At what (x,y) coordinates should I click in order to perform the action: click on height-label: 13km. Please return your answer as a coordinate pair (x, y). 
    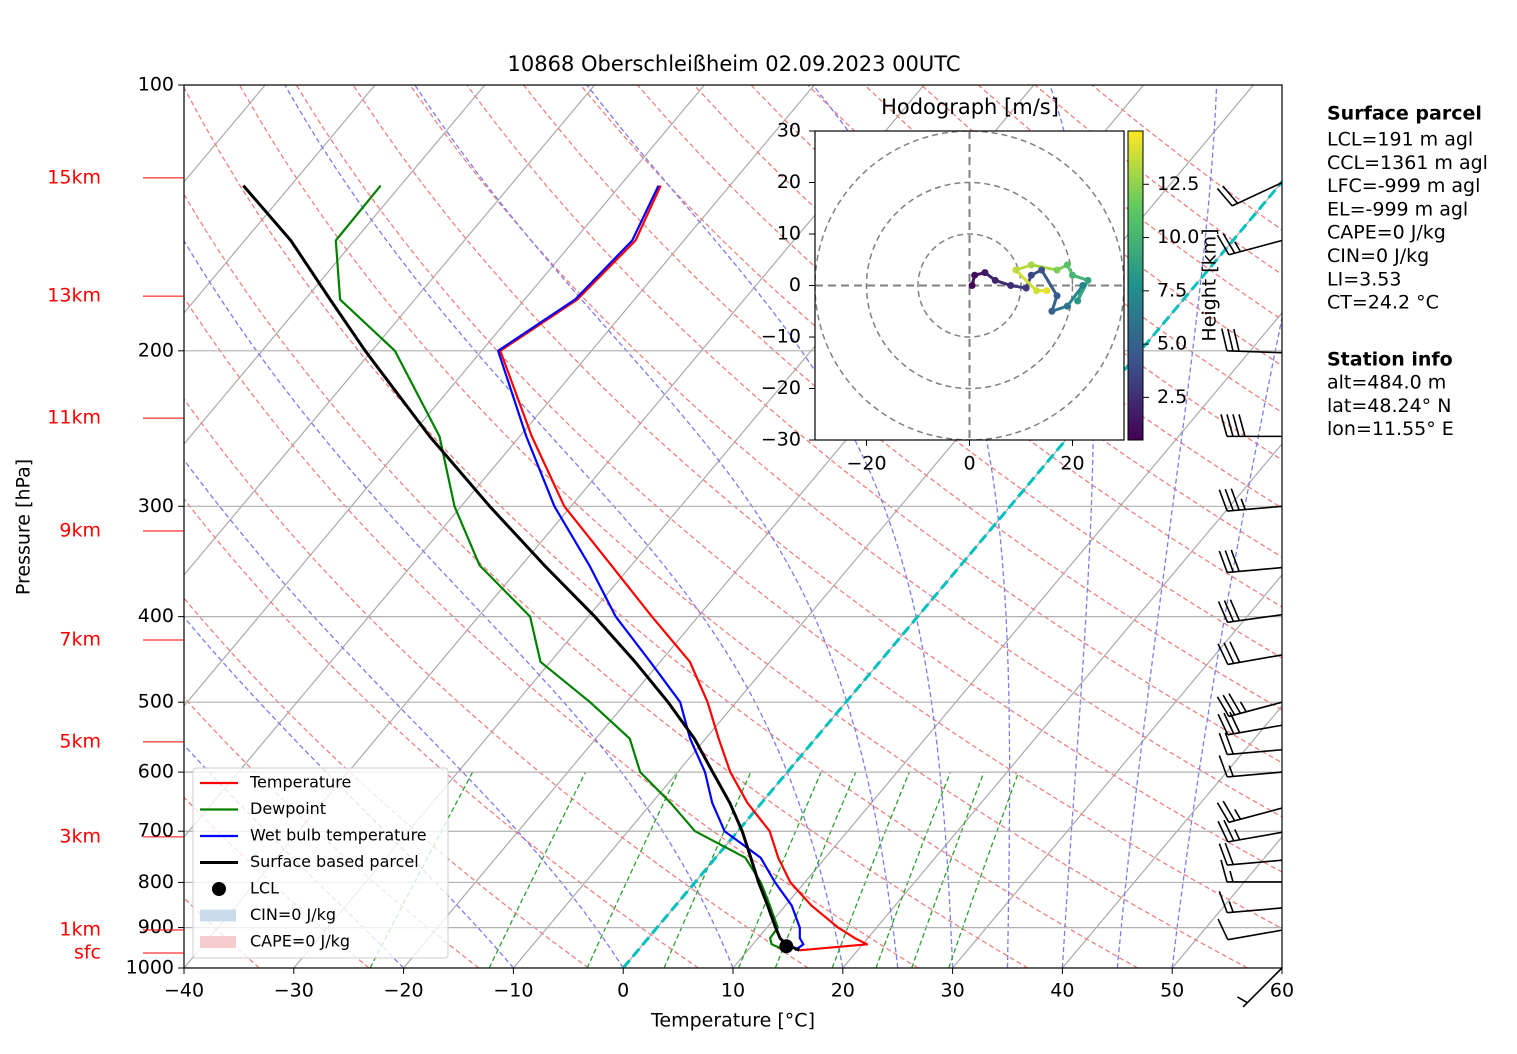
    Looking at the image, I should click on (74, 296).